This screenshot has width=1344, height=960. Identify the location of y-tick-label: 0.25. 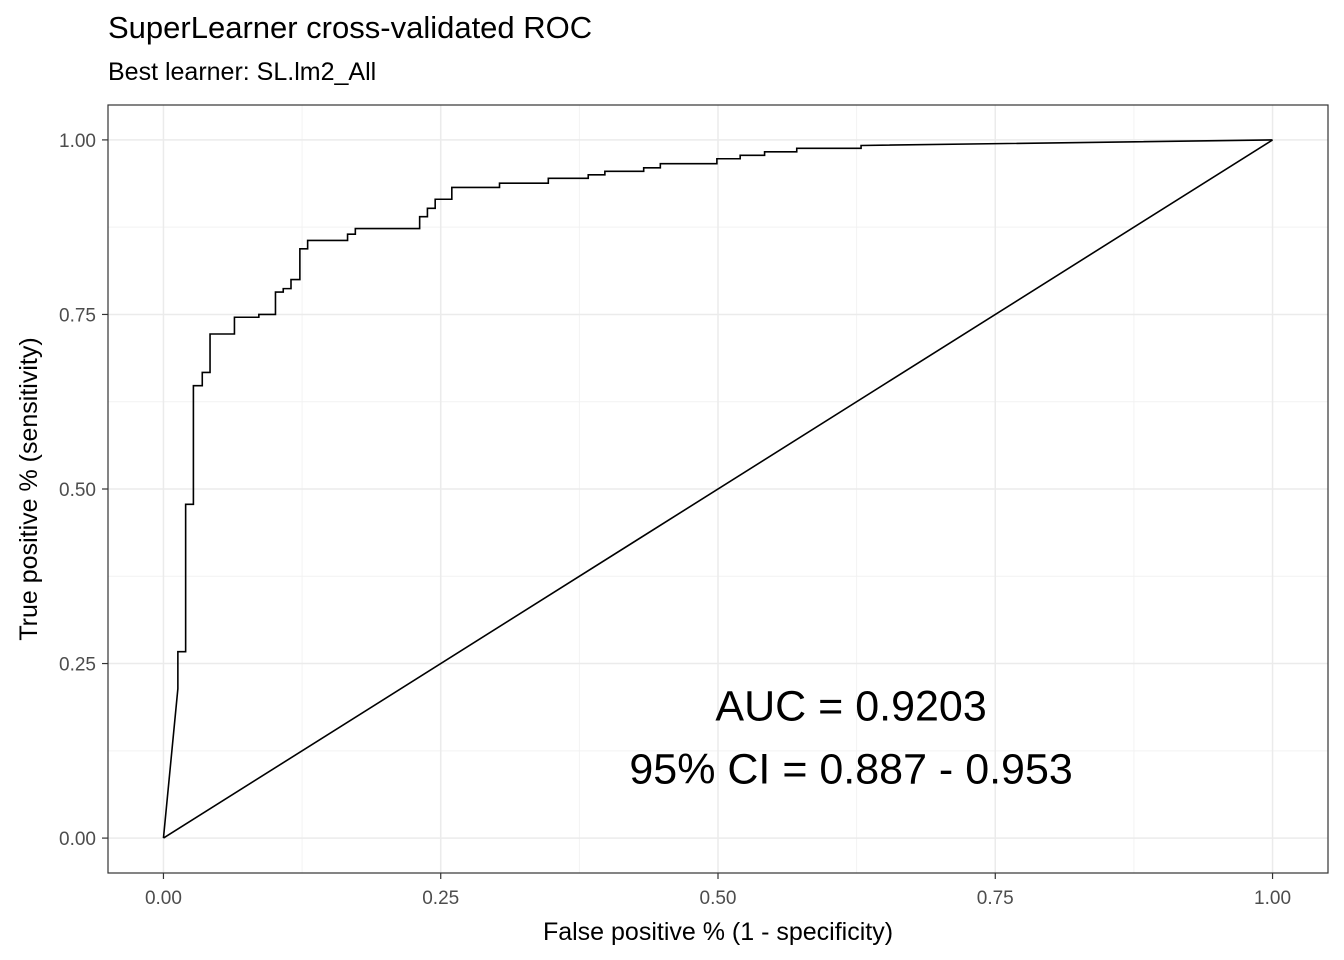
(77, 665).